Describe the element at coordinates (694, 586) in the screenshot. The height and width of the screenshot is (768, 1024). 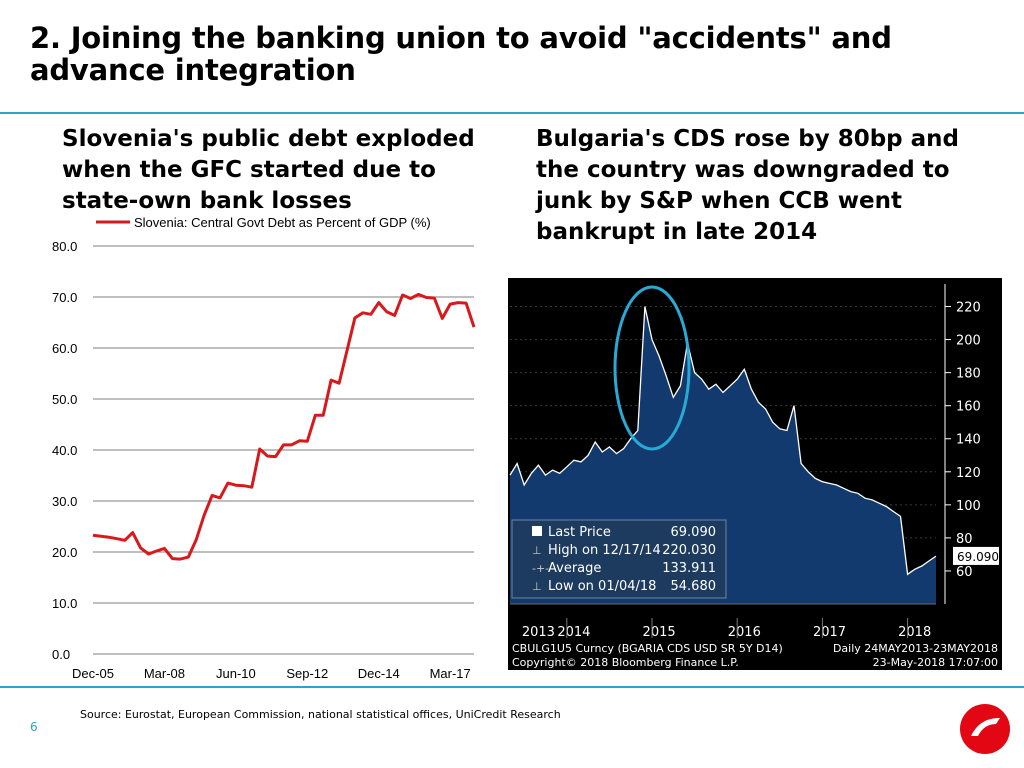
I see `stat-value: 54.680` at that location.